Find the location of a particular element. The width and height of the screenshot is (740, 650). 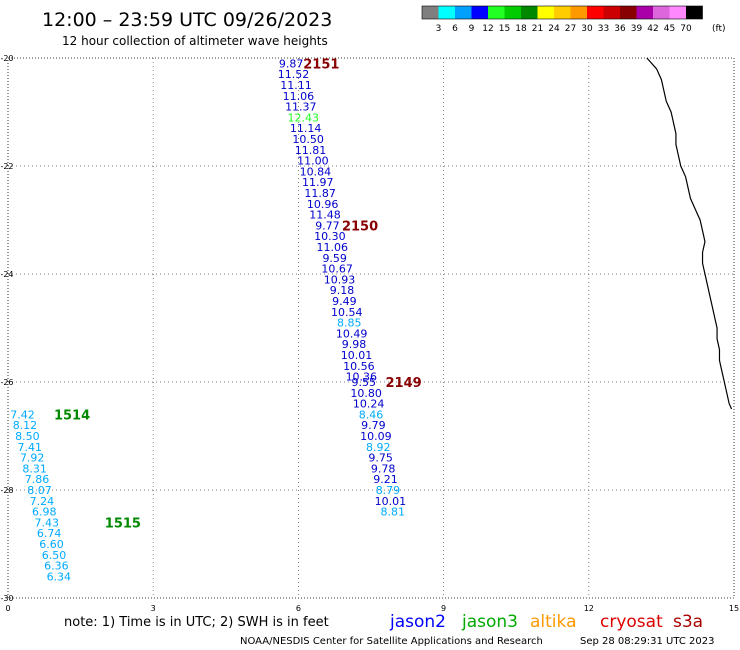

swh-data-label: 10.67 is located at coordinates (337, 269).